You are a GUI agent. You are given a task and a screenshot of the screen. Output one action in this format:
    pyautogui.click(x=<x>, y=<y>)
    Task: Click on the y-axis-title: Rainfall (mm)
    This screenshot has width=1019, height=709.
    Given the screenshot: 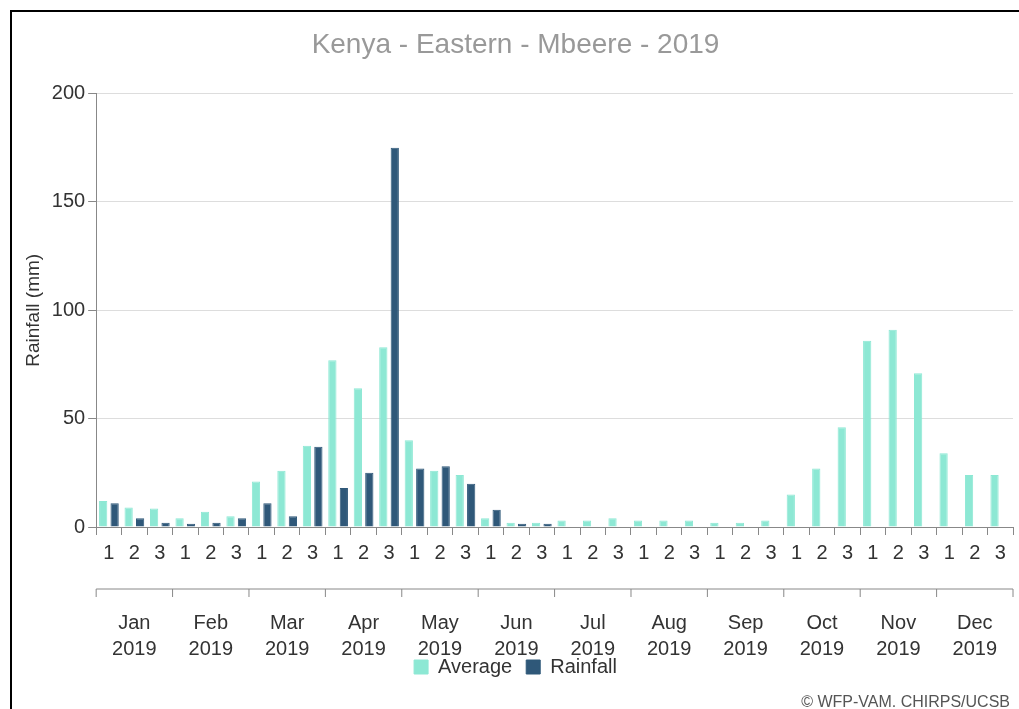 What is the action you would take?
    pyautogui.click(x=32, y=310)
    